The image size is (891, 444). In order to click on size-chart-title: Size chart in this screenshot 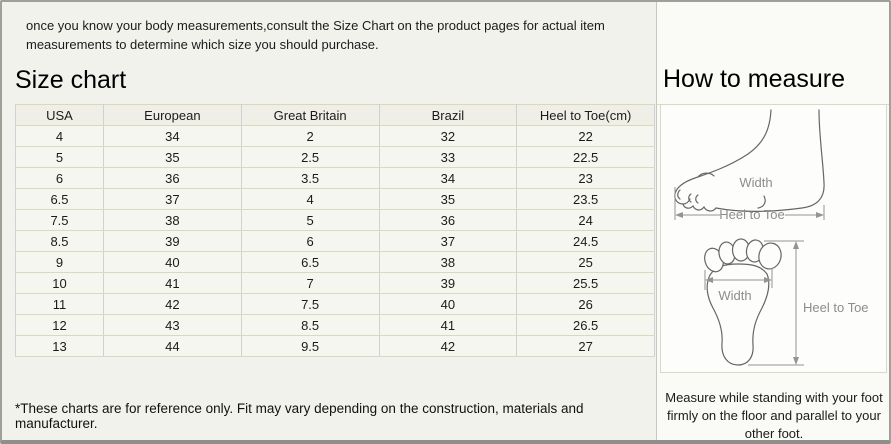, I will do `click(71, 80)`.